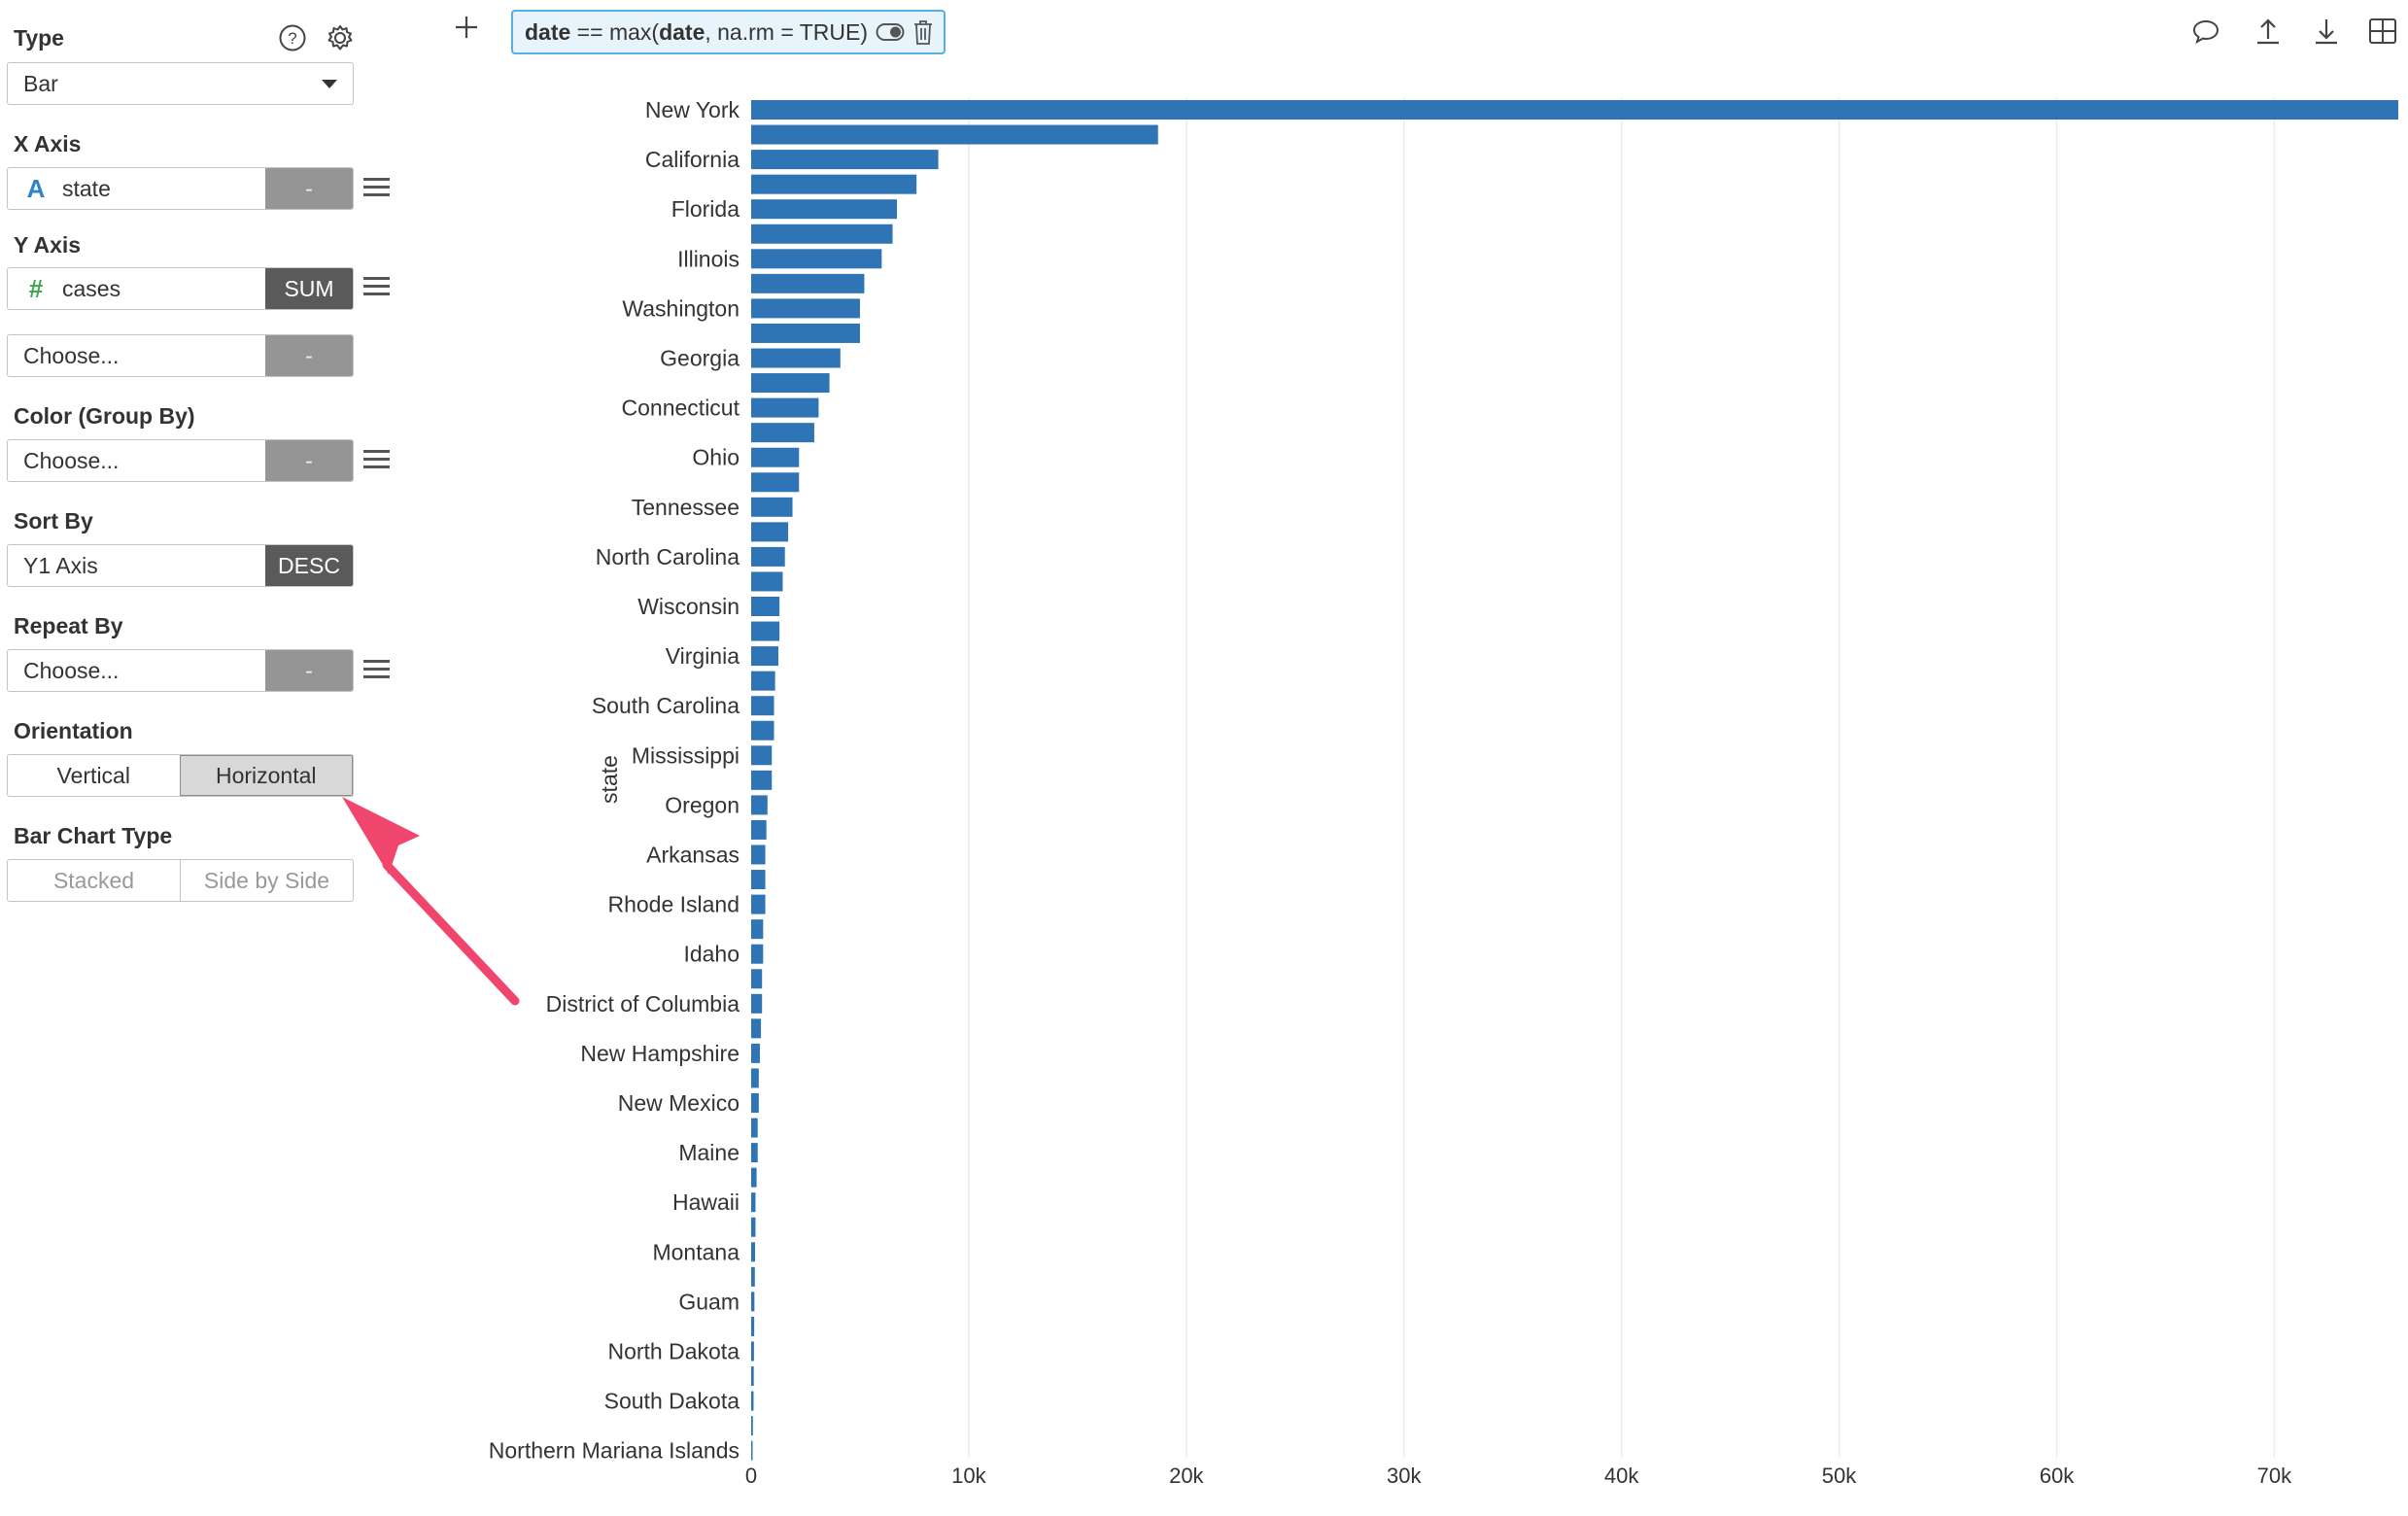 This screenshot has height=1516, width=2408. I want to click on color-aggregation-button: -, so click(309, 461).